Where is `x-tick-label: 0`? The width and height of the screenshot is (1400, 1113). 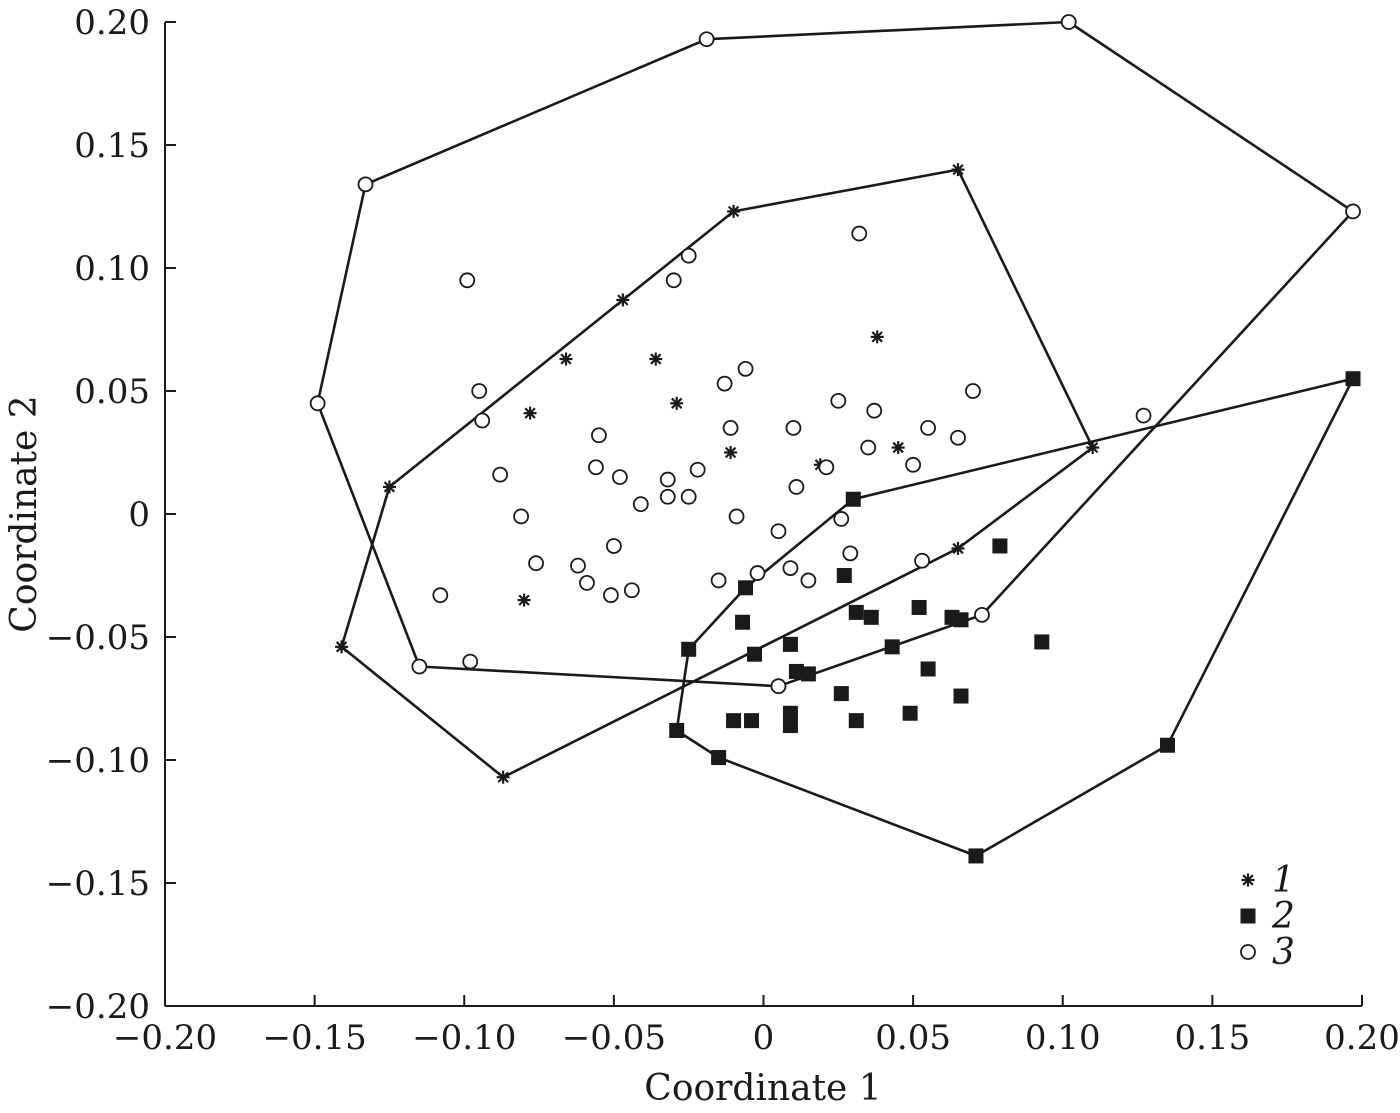 x-tick-label: 0 is located at coordinates (764, 1038).